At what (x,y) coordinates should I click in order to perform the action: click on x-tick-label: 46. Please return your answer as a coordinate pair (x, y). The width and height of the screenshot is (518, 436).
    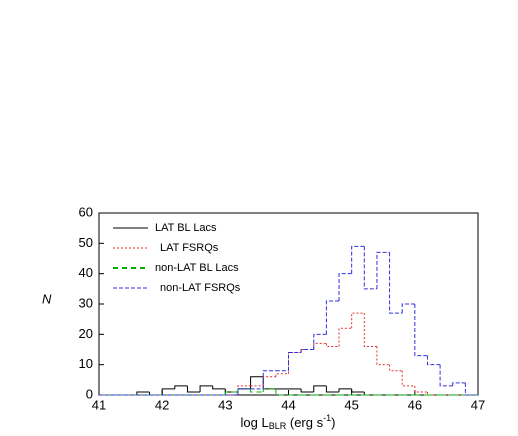
    Looking at the image, I should click on (415, 404).